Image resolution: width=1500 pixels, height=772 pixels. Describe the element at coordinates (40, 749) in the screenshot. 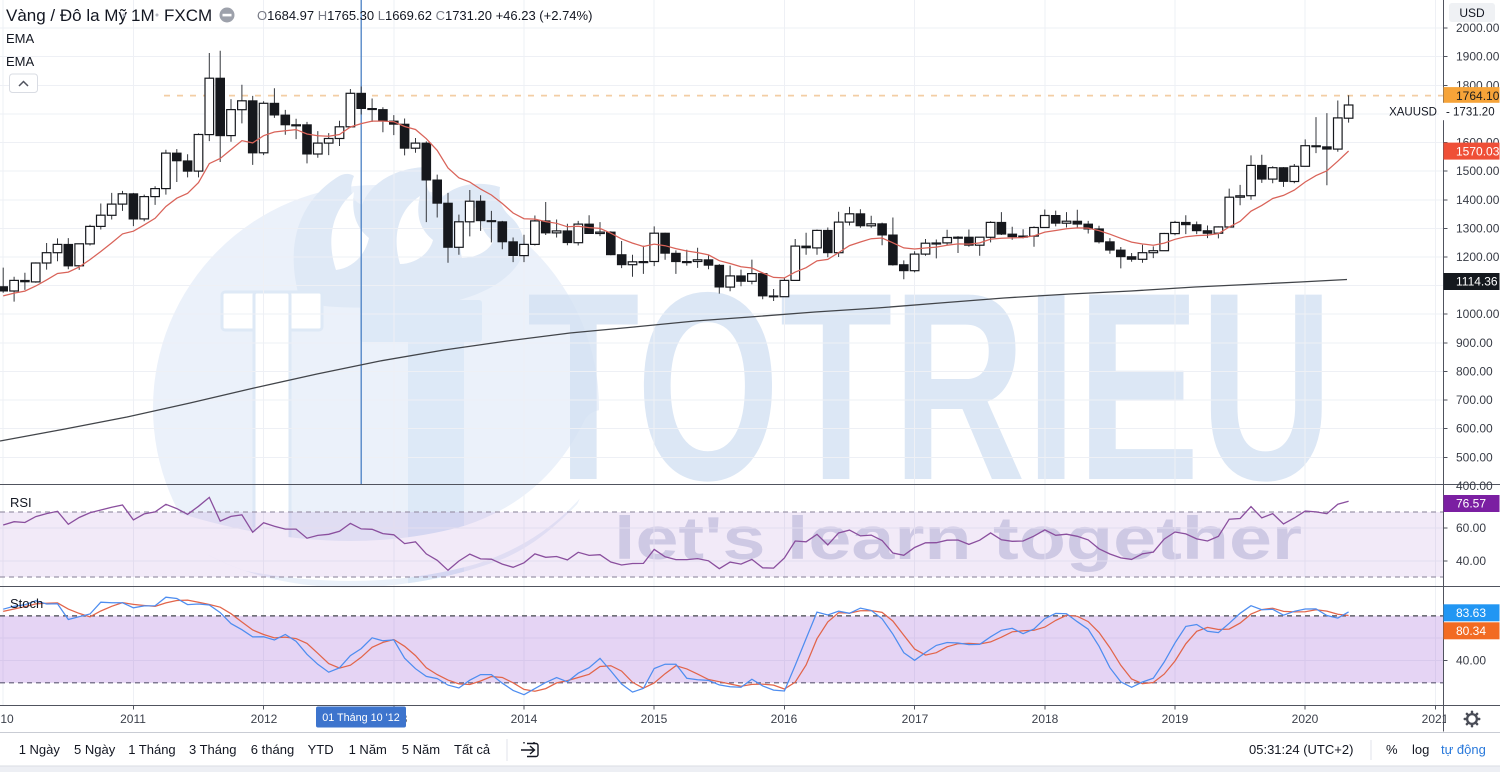

I see `svg-text: 1 Ngày` at that location.